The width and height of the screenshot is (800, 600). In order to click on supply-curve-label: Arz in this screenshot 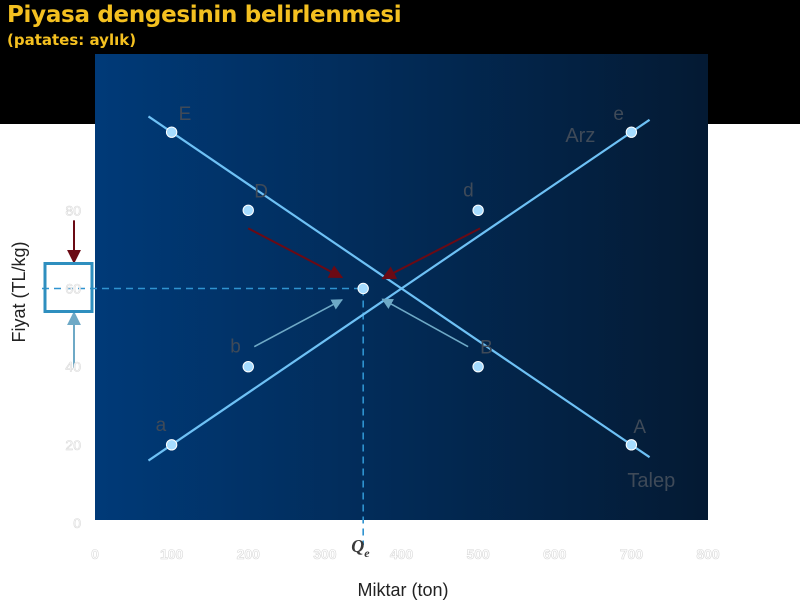, I will do `click(580, 136)`.